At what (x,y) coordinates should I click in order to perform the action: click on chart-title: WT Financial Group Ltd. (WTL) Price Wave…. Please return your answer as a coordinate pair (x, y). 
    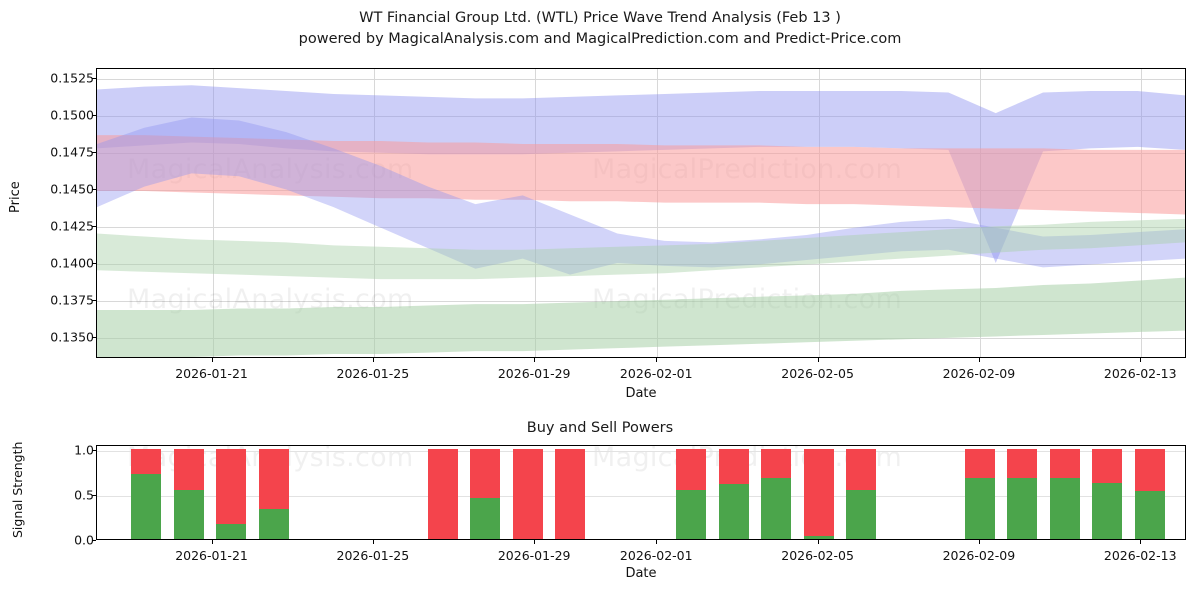
    Looking at the image, I should click on (600, 18).